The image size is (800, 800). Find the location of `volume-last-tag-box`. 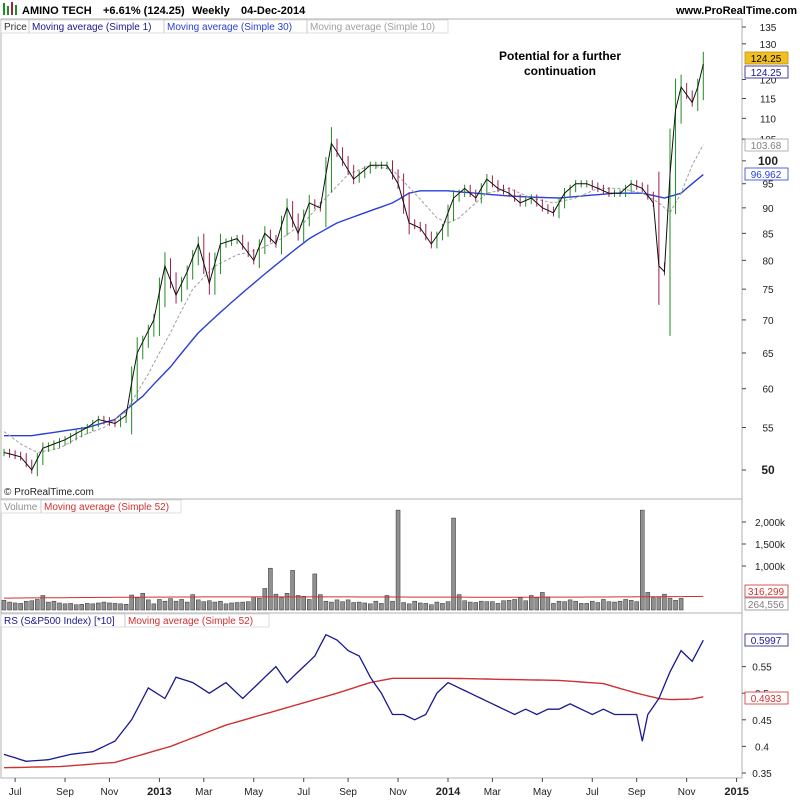

volume-last-tag-box is located at coordinates (766, 604).